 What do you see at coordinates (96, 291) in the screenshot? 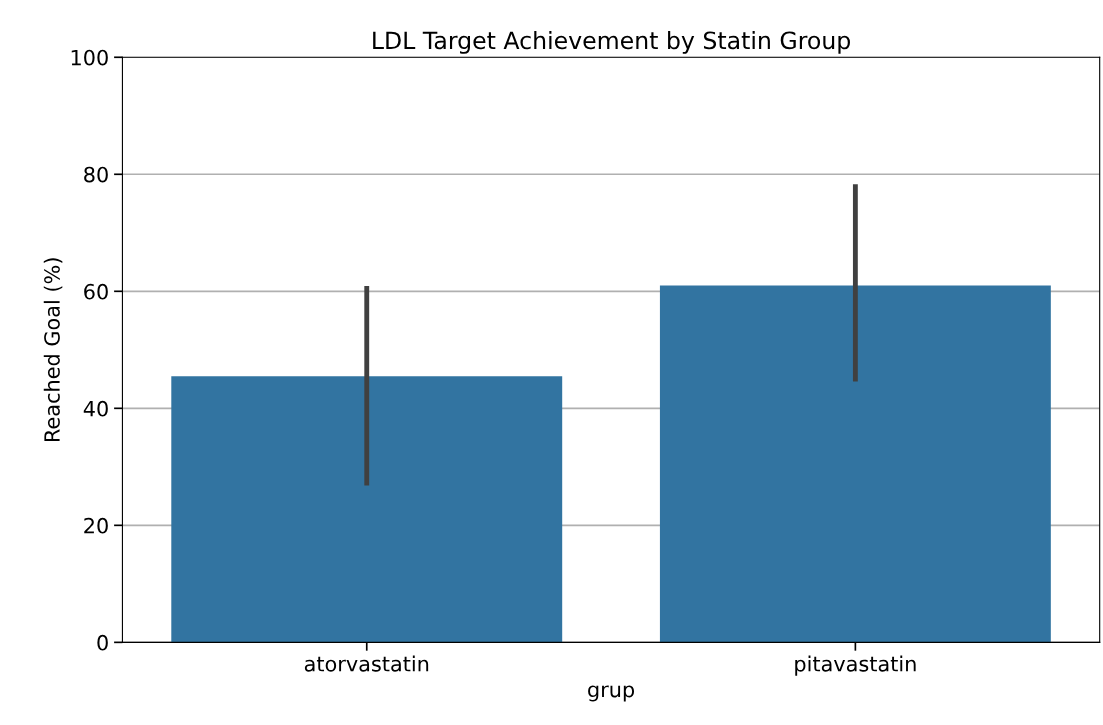
I see `y-tick-label: 60` at bounding box center [96, 291].